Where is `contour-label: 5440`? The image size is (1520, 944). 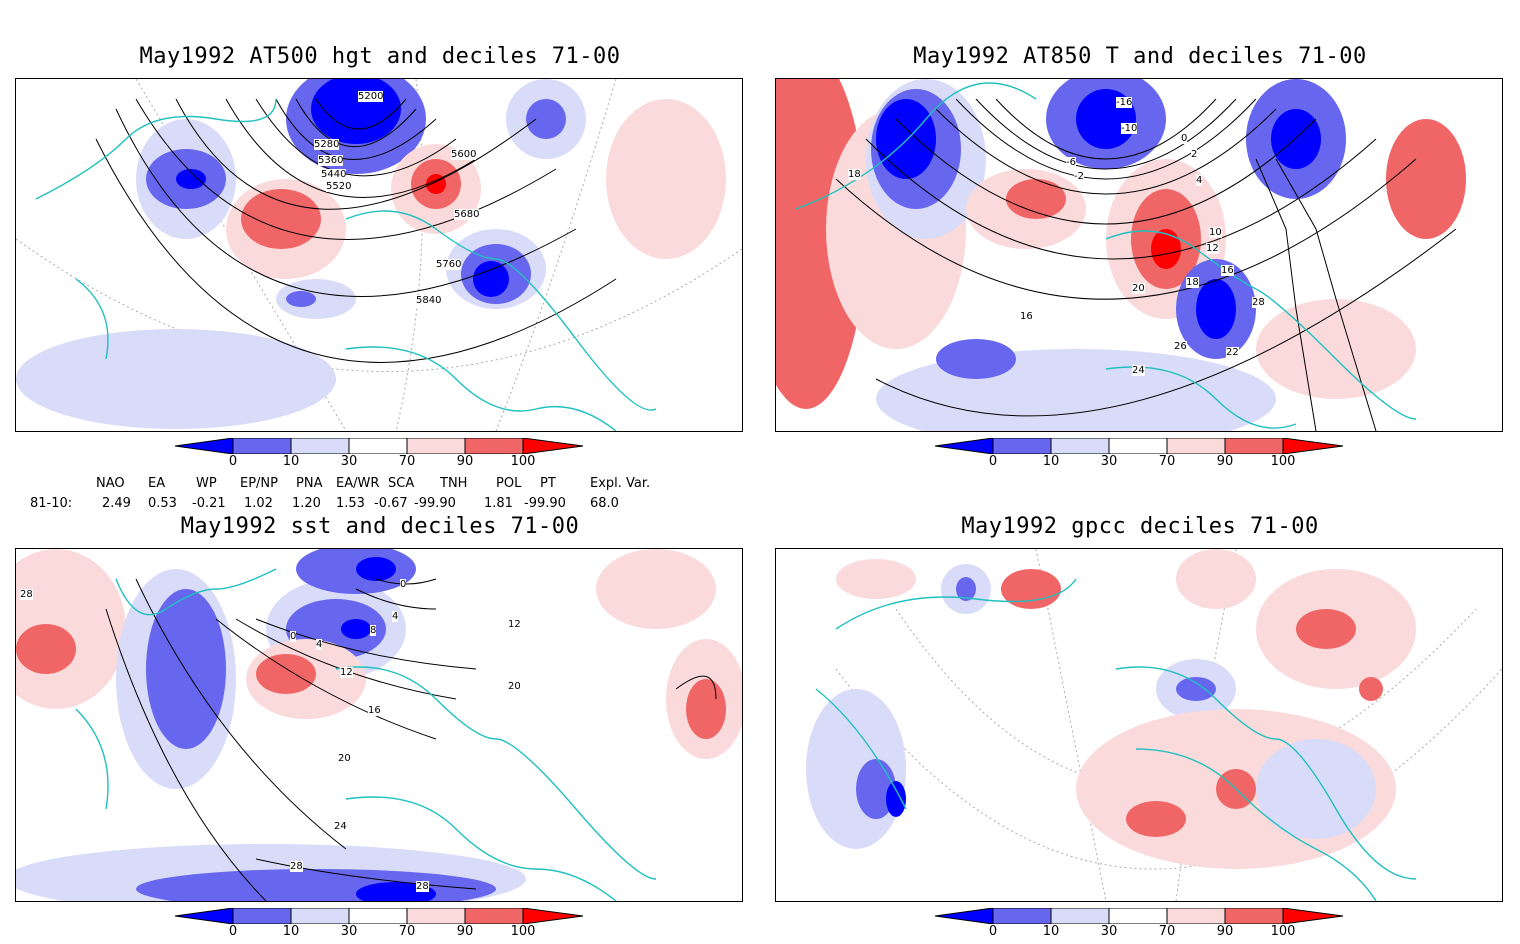
contour-label: 5440 is located at coordinates (334, 174).